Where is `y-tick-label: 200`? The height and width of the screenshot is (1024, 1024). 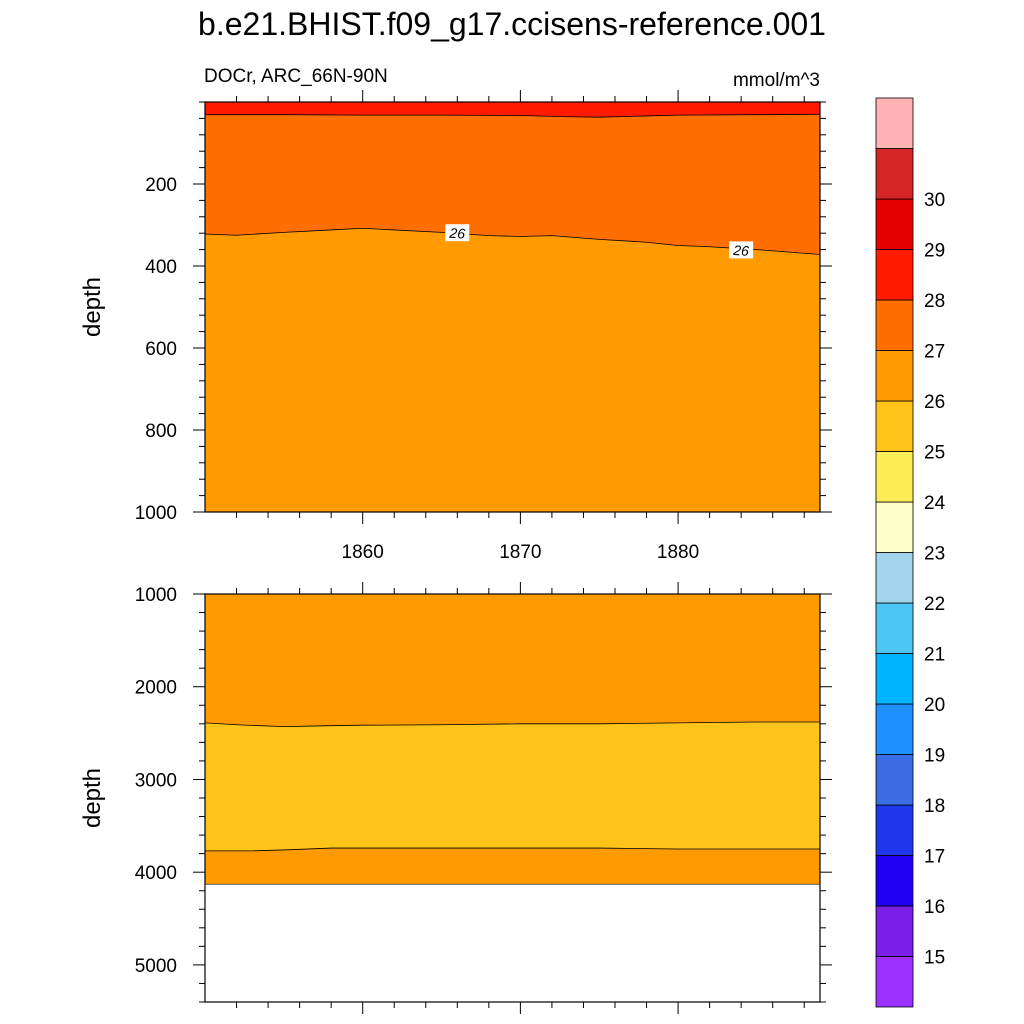
y-tick-label: 200 is located at coordinates (161, 185).